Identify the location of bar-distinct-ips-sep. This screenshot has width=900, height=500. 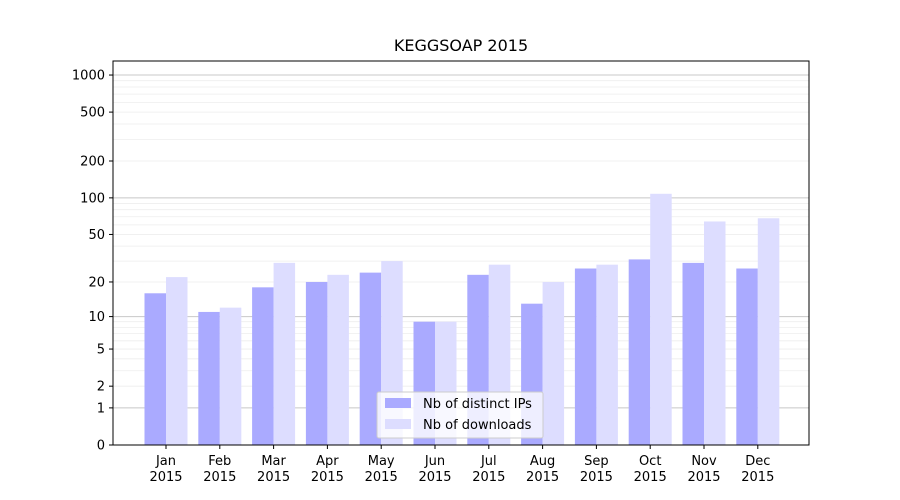
(585, 356).